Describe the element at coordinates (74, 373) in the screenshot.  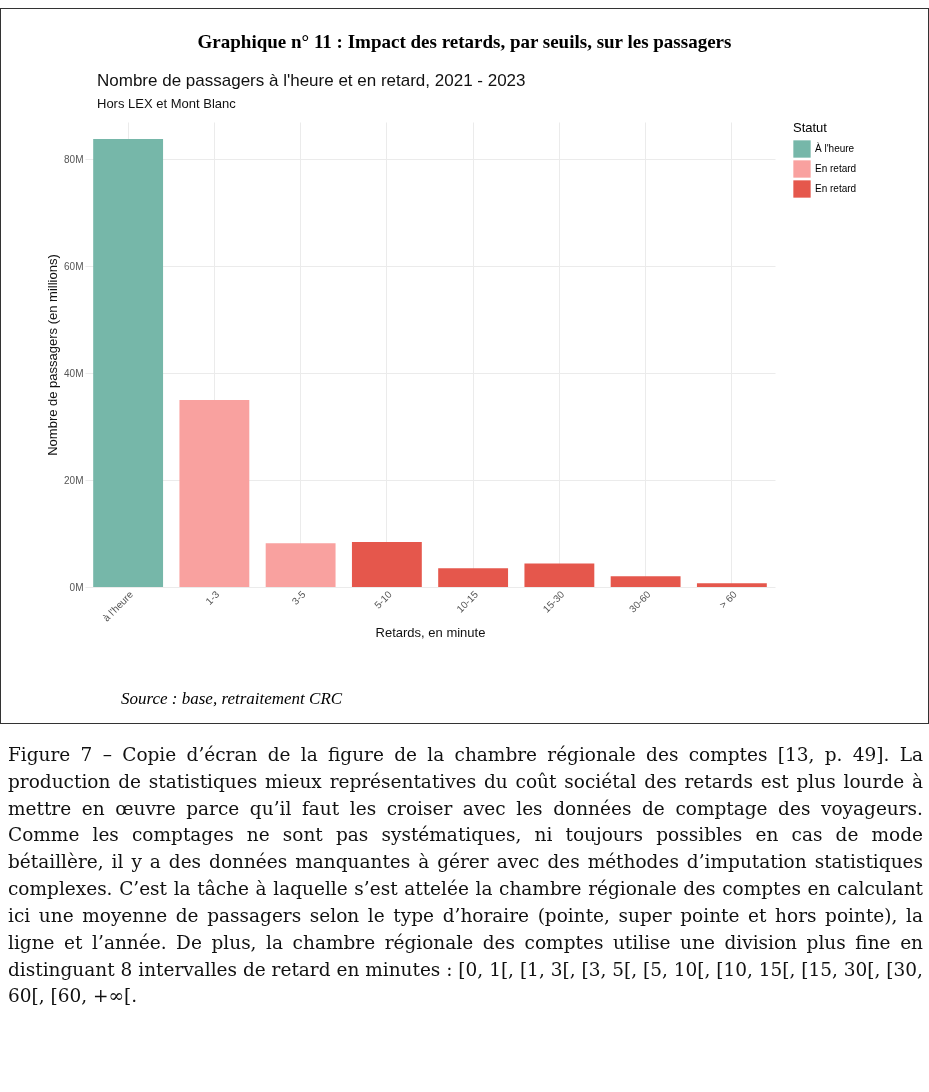
I see `y-tick-label: 40M` at that location.